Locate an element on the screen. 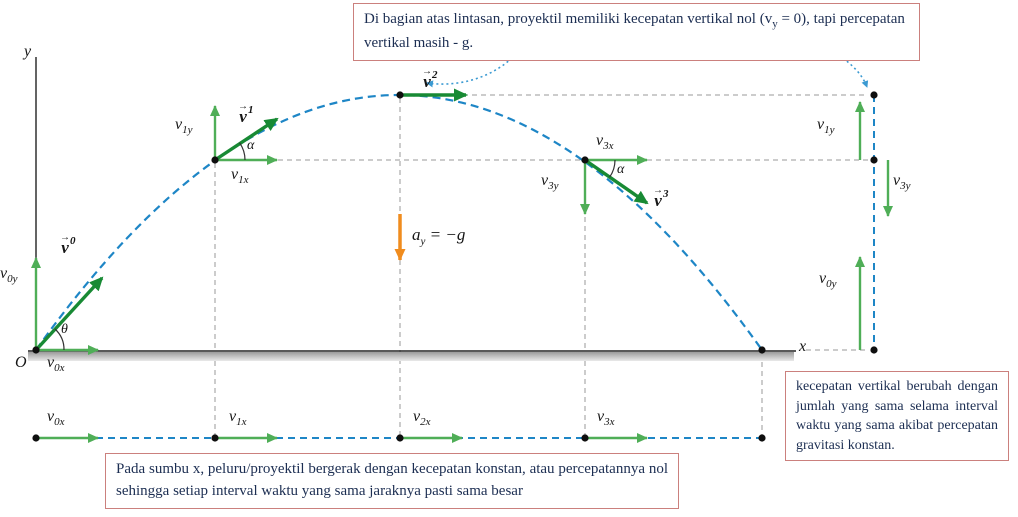 The height and width of the screenshot is (517, 1018). theta-arc is located at coordinates (59, 339).